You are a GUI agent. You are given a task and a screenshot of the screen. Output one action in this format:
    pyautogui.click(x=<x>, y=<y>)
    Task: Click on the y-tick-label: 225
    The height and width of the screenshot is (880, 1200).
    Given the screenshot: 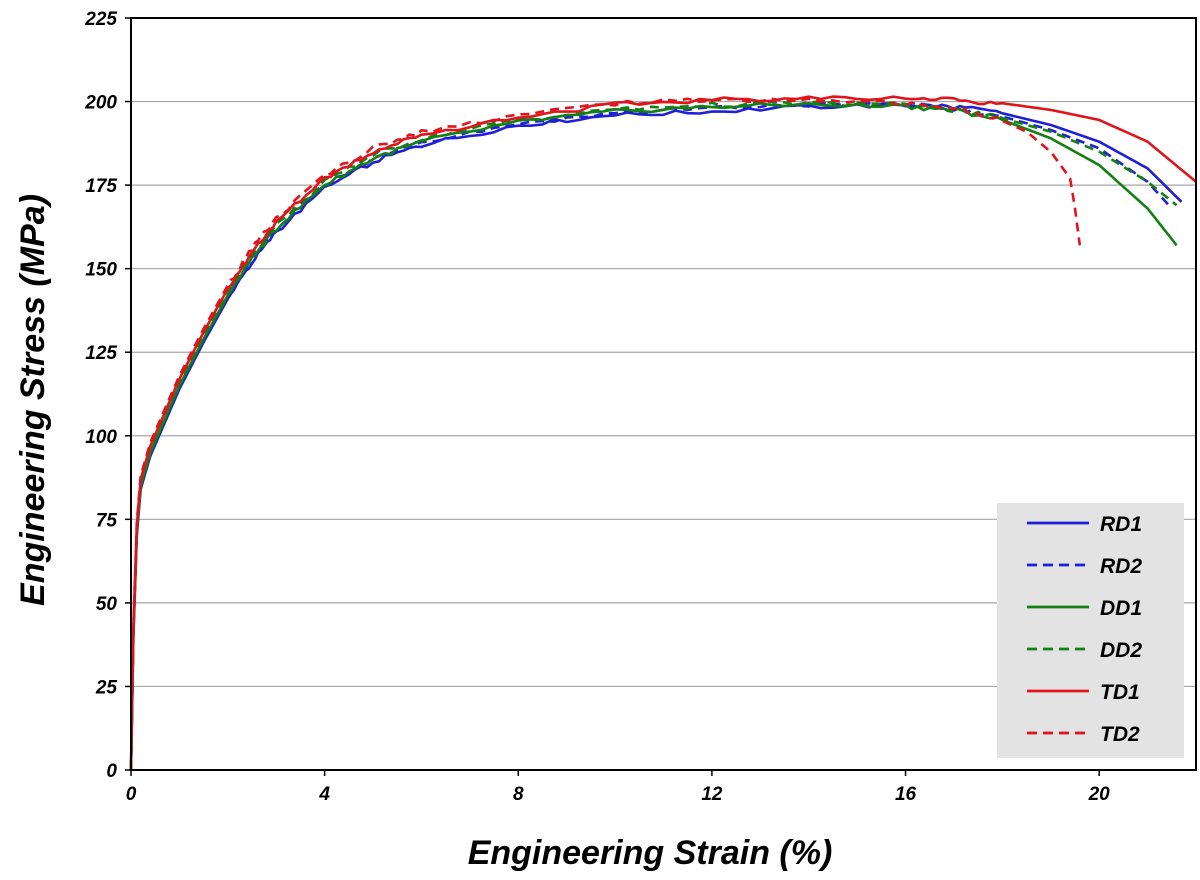 What is the action you would take?
    pyautogui.click(x=100, y=19)
    